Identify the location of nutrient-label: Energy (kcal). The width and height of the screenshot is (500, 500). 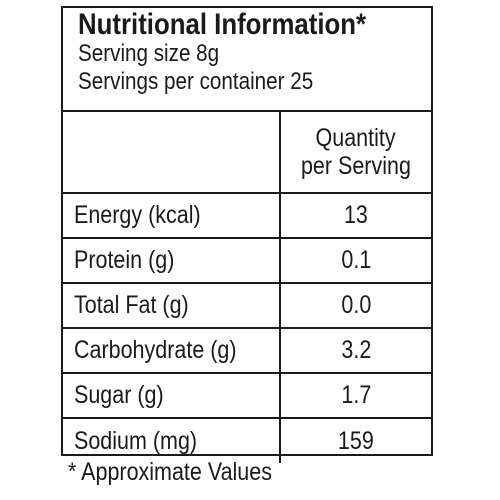
(137, 215).